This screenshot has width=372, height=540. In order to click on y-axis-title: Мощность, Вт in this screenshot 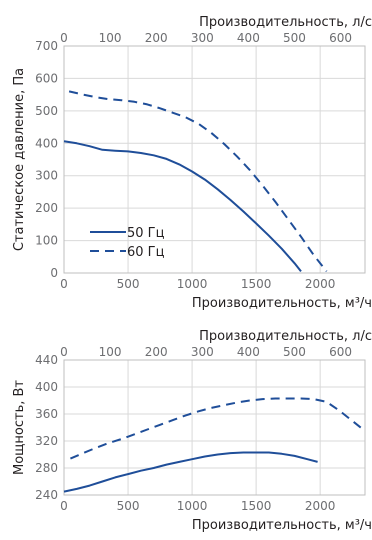, I will do `click(19, 427)`.